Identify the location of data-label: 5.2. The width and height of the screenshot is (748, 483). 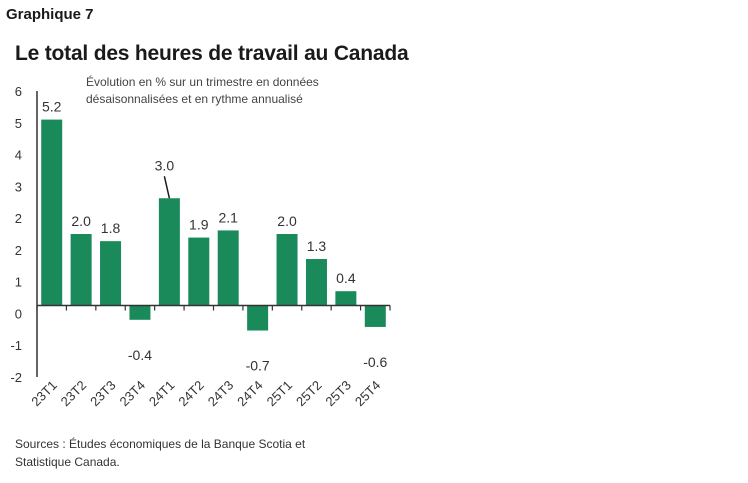
(52, 107).